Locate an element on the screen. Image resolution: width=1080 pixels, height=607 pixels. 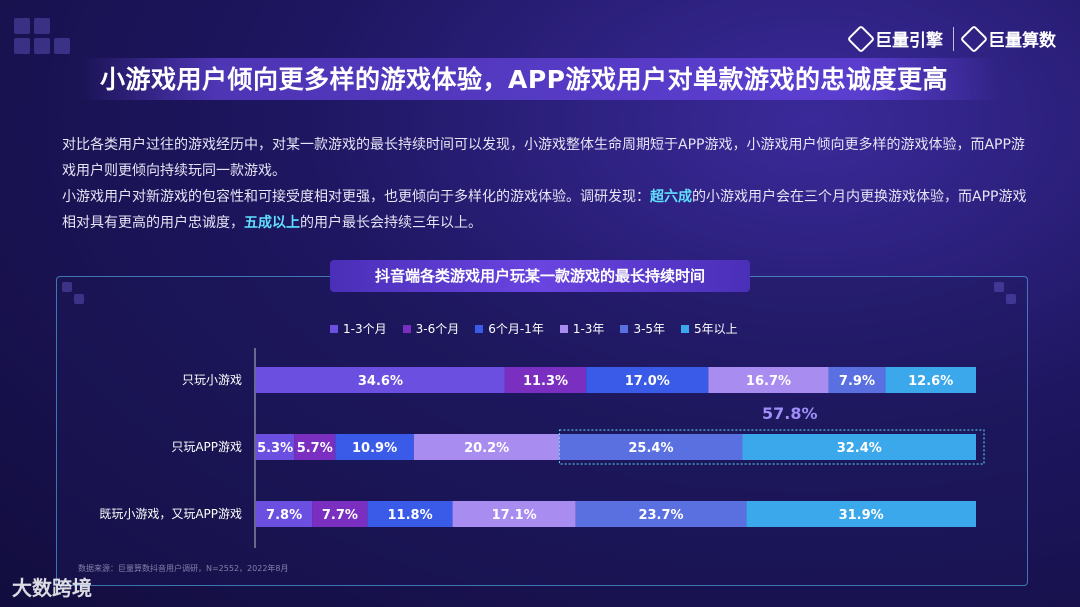
data-label: 32.4% is located at coordinates (859, 448).